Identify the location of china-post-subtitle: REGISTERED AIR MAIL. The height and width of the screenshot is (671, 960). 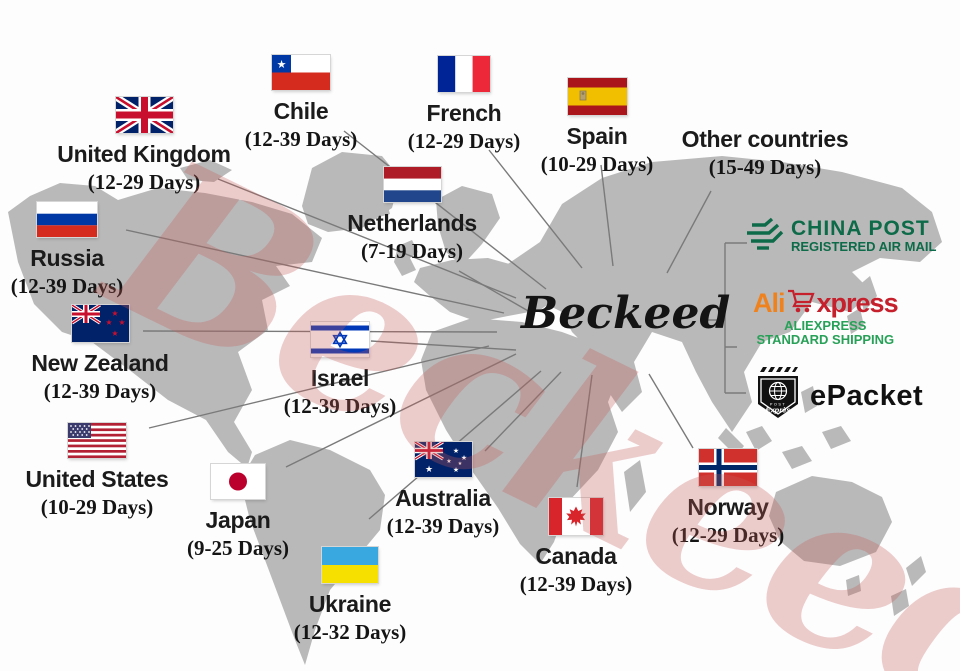
(864, 246).